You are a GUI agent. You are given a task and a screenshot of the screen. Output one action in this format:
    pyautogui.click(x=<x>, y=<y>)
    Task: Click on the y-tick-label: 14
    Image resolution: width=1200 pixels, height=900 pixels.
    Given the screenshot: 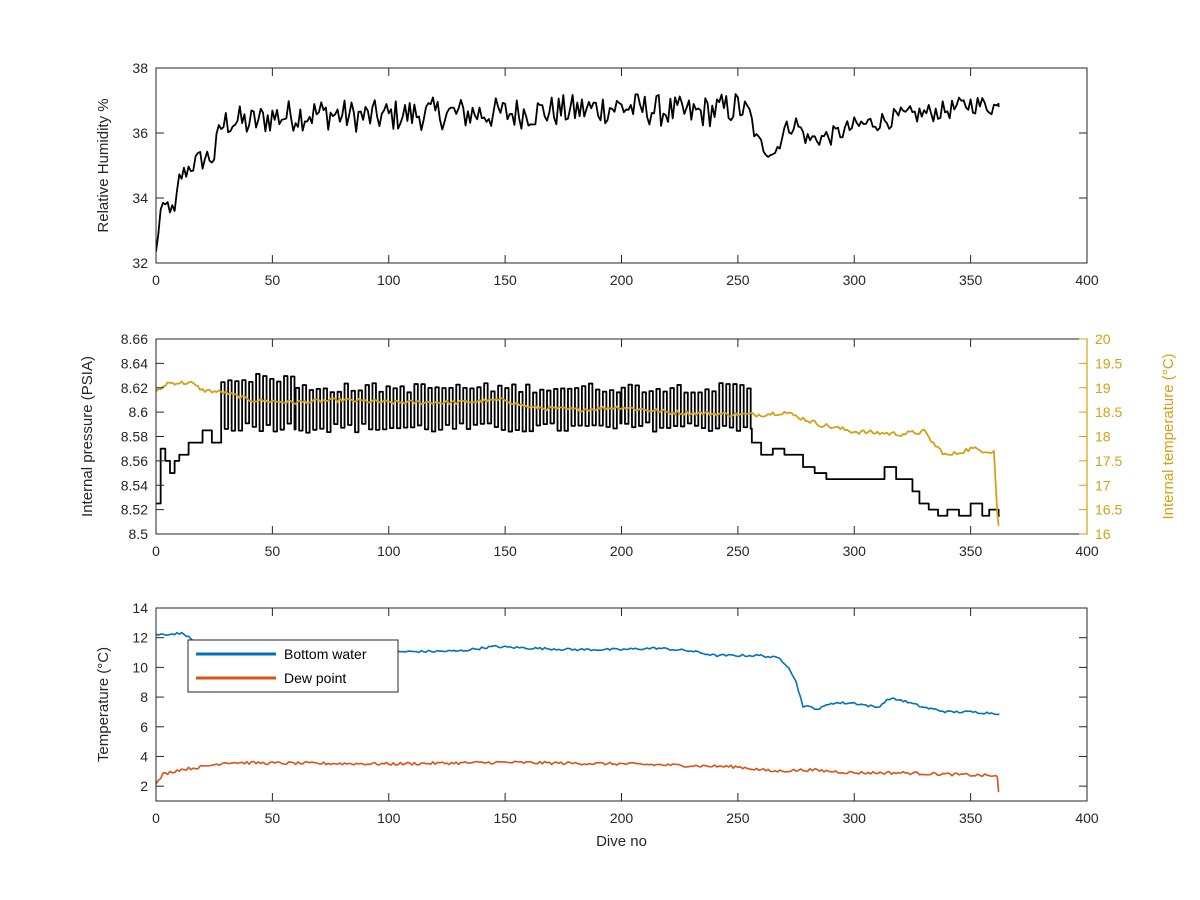 What is the action you would take?
    pyautogui.click(x=140, y=608)
    